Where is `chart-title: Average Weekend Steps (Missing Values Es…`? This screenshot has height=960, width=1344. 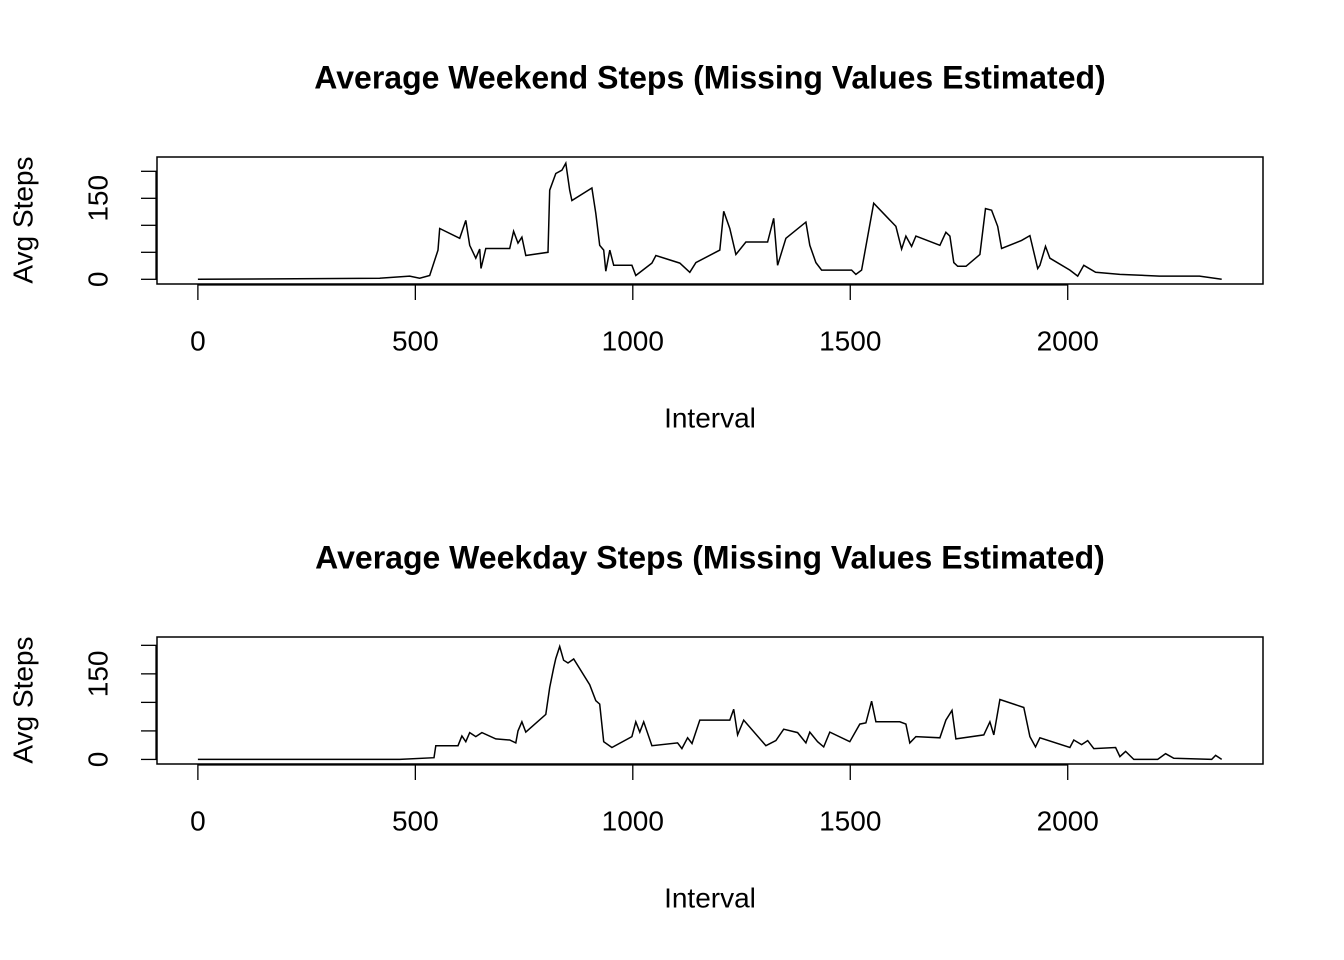
chart-title: Average Weekend Steps (Missing Values Es… is located at coordinates (709, 77).